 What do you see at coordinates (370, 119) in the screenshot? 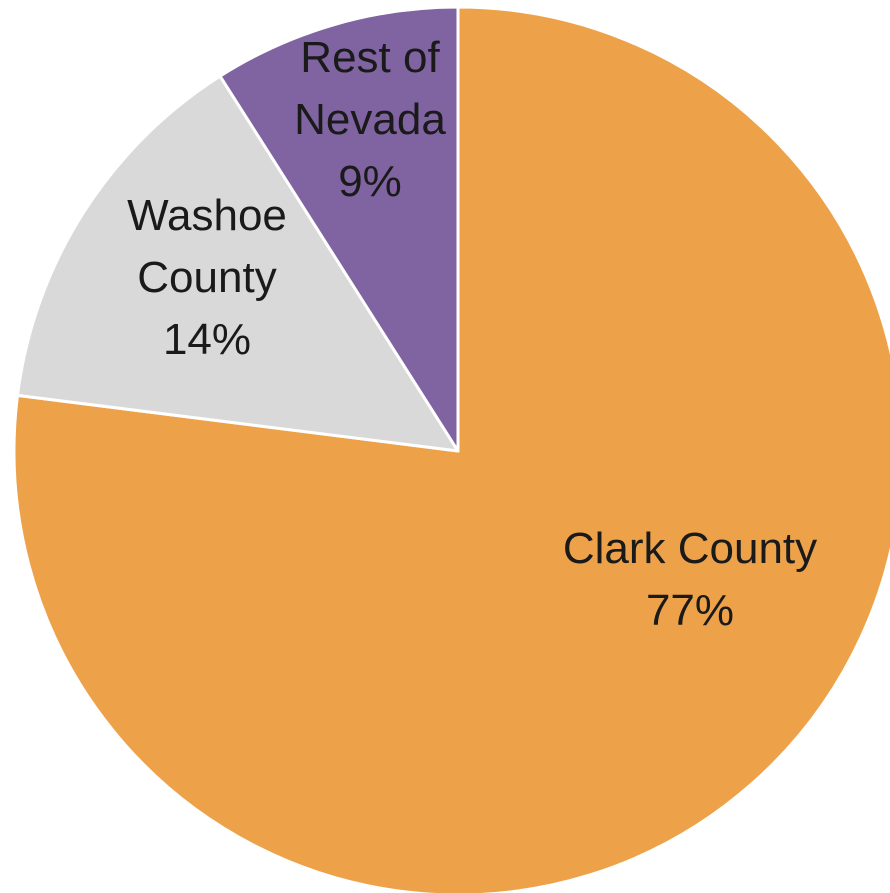
I see `data-label-rest-of-nevada: Rest of Nevada 9%` at bounding box center [370, 119].